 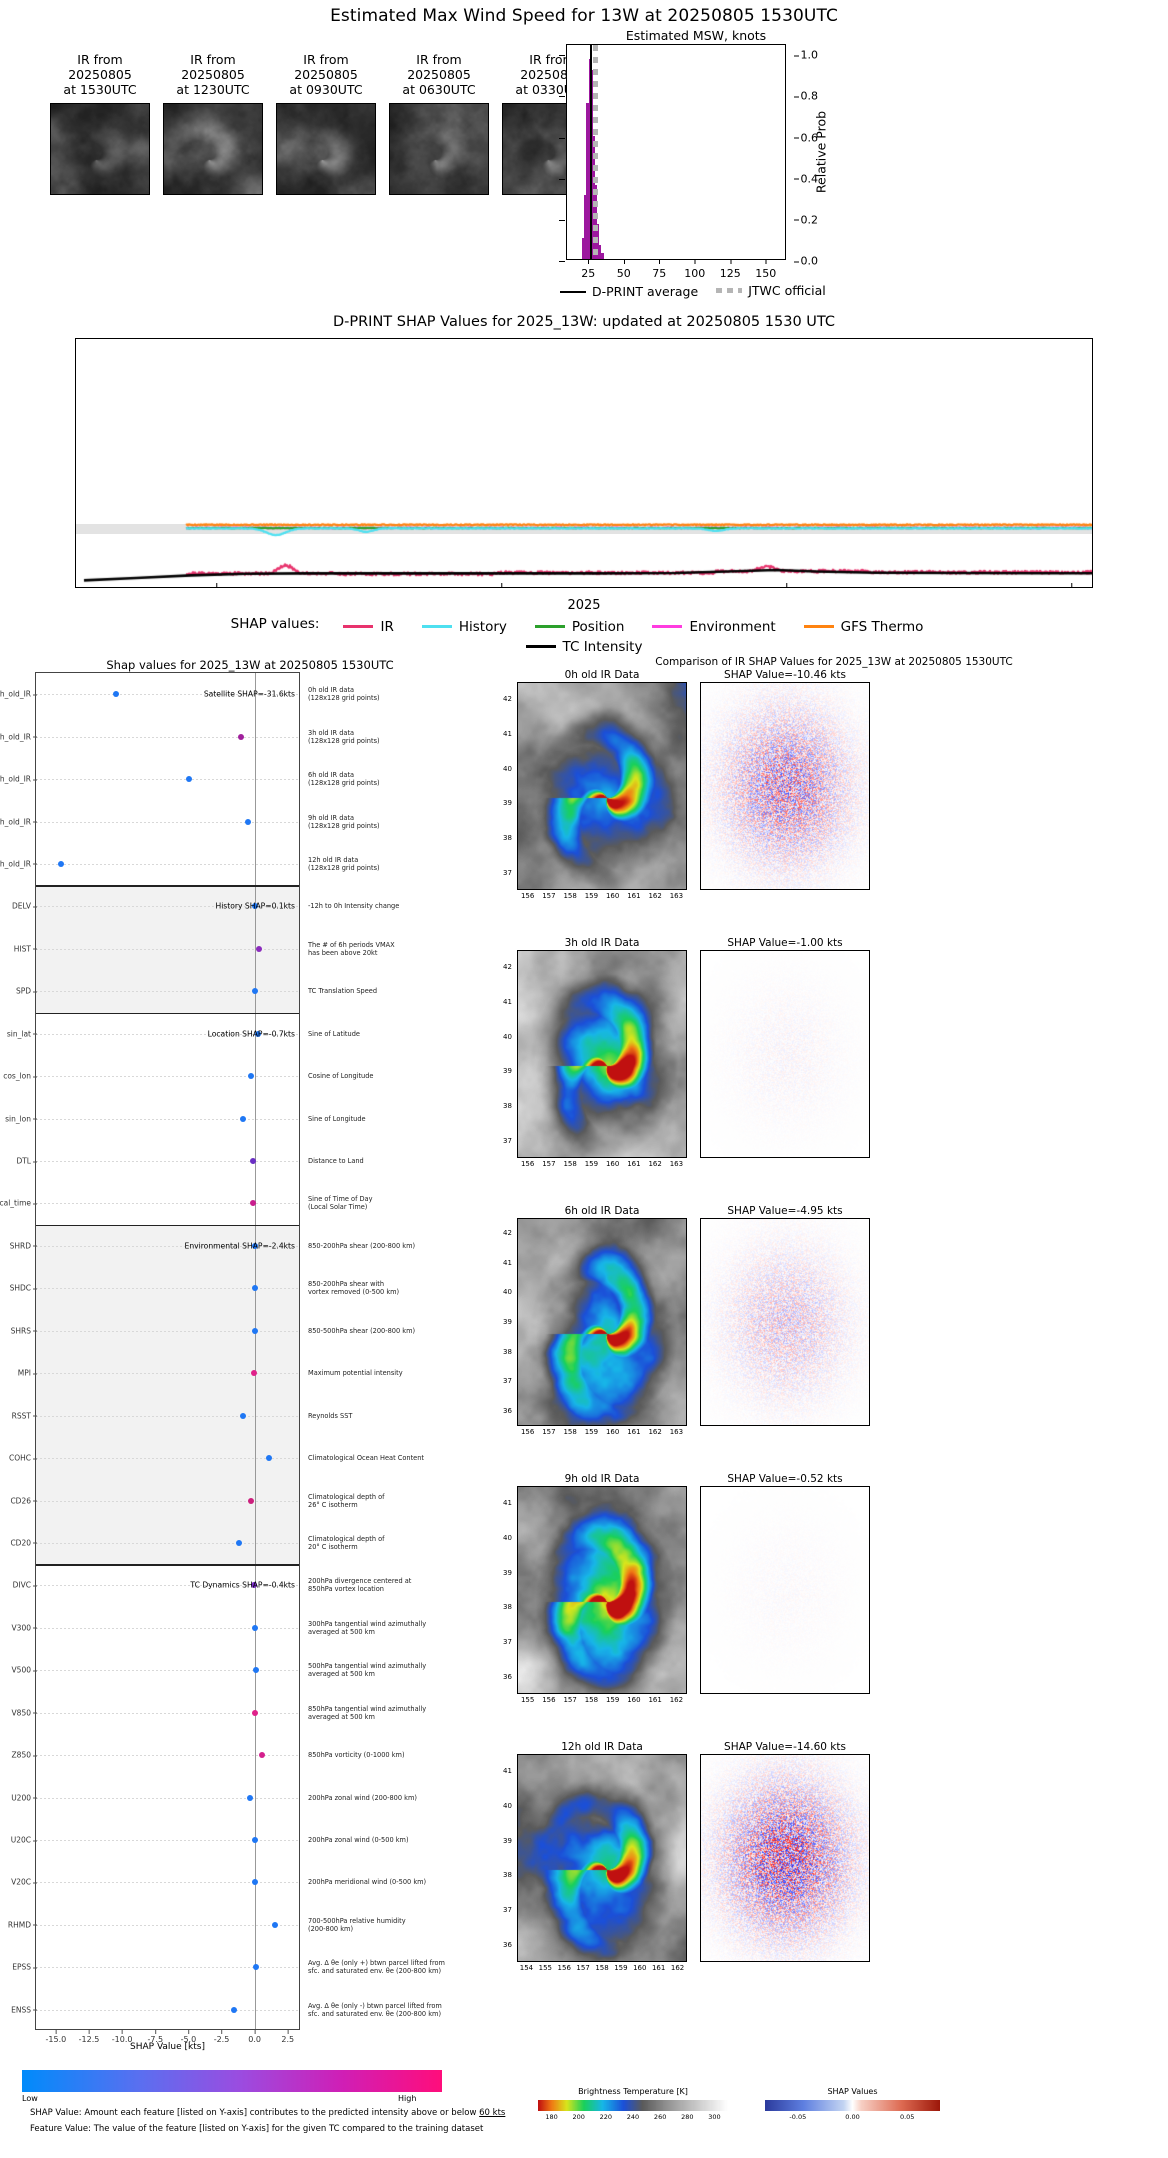 What do you see at coordinates (507, 967) in the screenshot?
I see `ir-ytick: 42` at bounding box center [507, 967].